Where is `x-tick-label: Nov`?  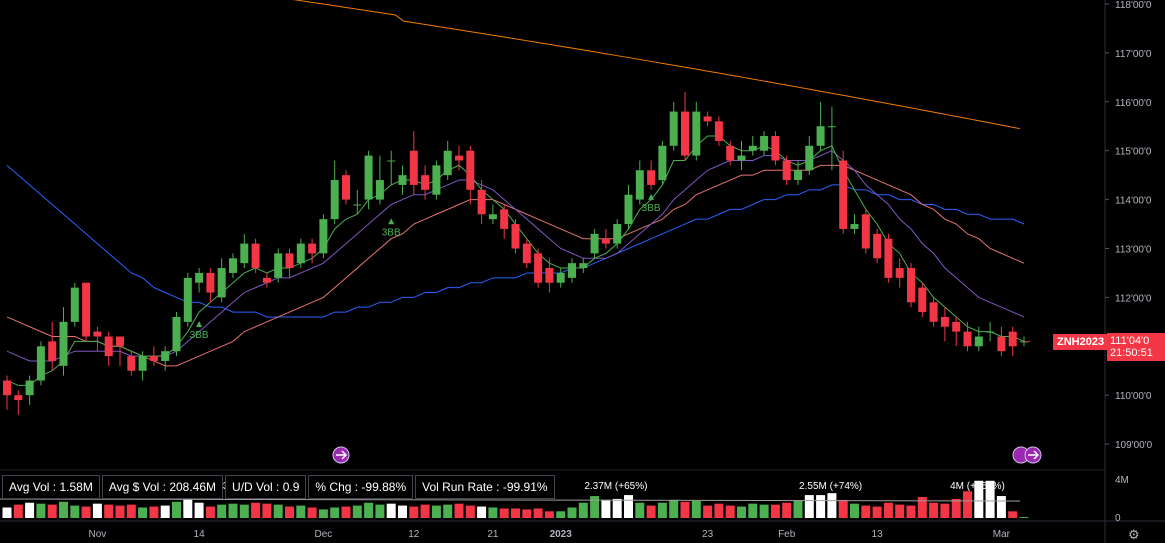 x-tick-label: Nov is located at coordinates (98, 534).